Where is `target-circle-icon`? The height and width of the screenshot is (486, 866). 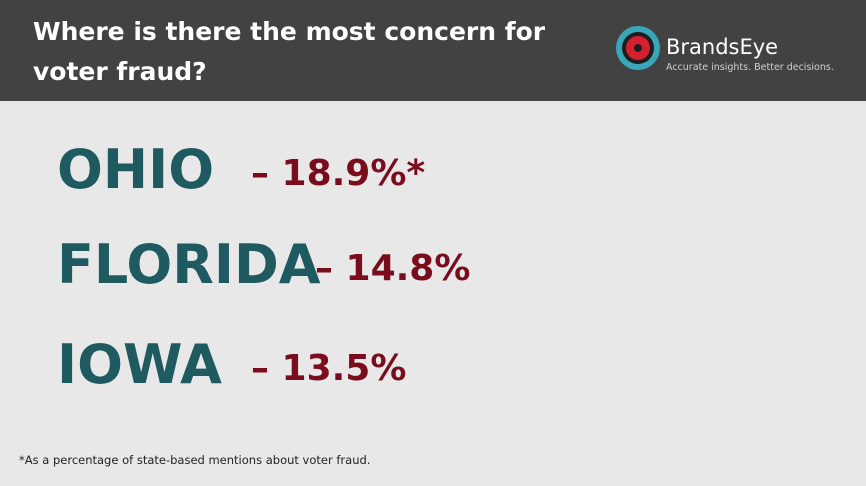
target-circle-icon is located at coordinates (638, 48).